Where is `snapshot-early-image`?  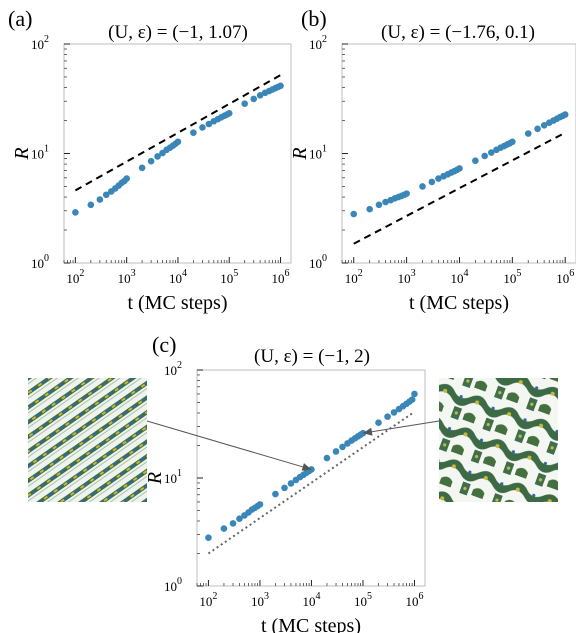
snapshot-early-image is located at coordinates (87, 440).